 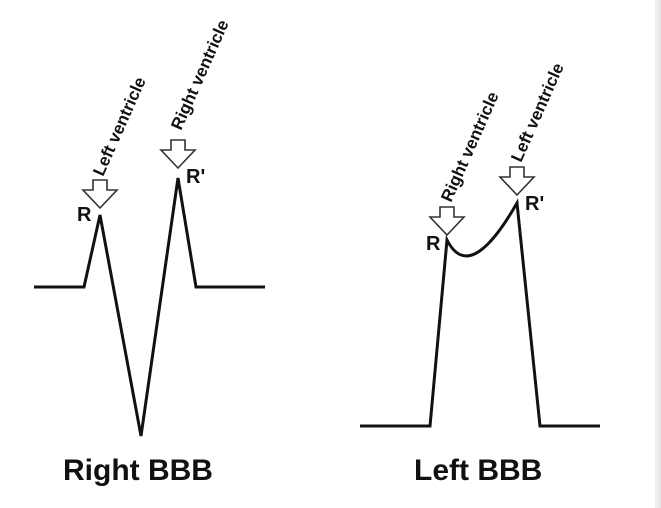 What do you see at coordinates (478, 470) in the screenshot?
I see `left-bbb-caption: Left BBB` at bounding box center [478, 470].